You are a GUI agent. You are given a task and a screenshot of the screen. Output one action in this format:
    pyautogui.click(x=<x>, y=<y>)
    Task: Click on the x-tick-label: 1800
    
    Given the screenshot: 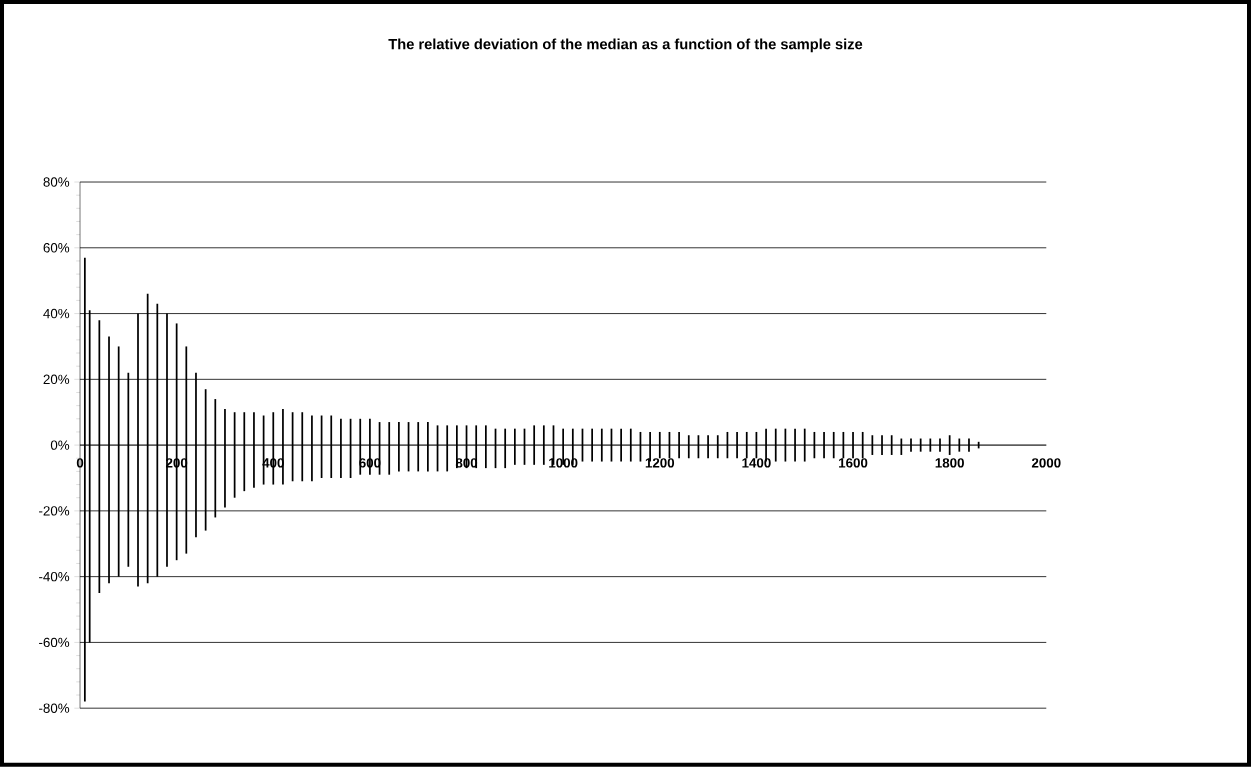 What is the action you would take?
    pyautogui.click(x=949, y=463)
    